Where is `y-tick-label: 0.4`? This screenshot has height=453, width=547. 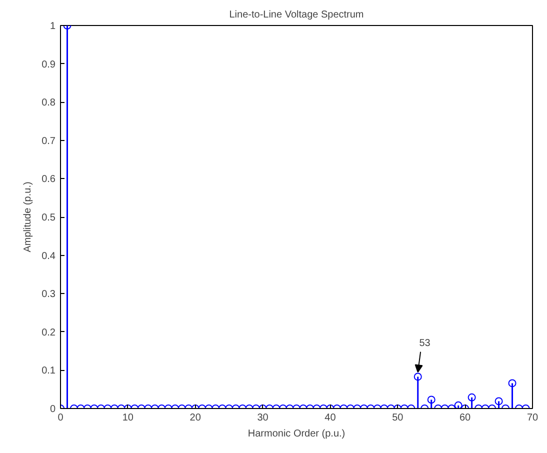
y-tick-label: 0.4 is located at coordinates (49, 256).